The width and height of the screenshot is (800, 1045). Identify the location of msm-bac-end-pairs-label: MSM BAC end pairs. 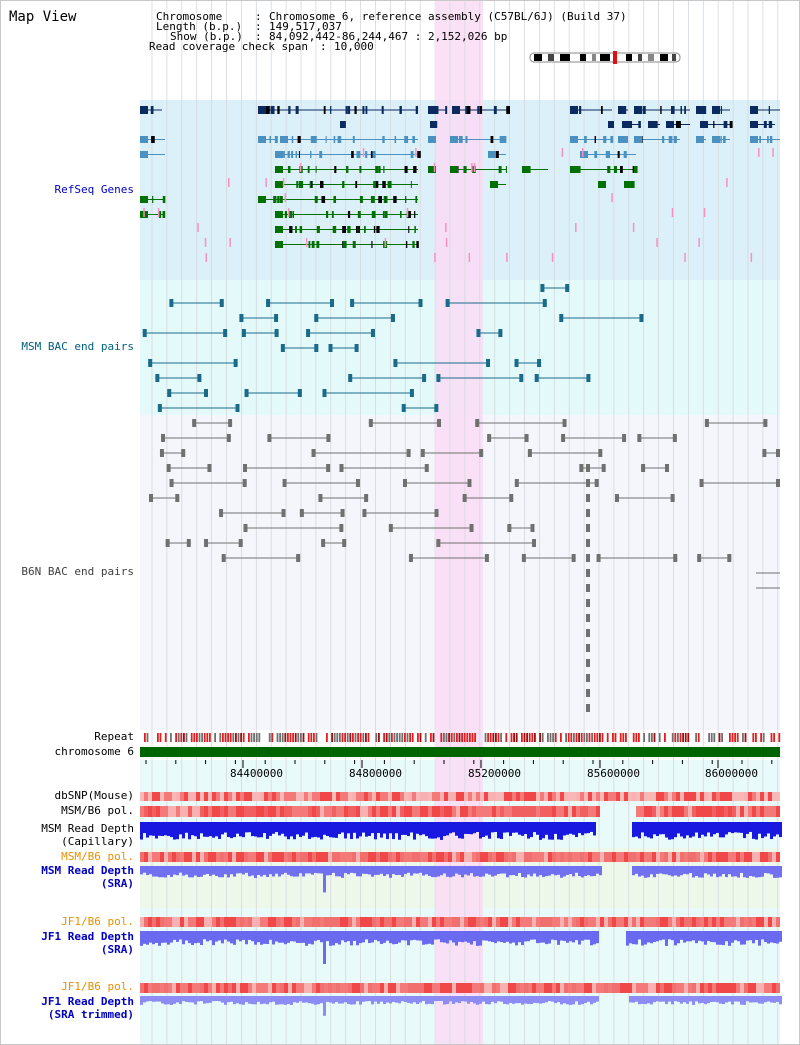
(77, 346).